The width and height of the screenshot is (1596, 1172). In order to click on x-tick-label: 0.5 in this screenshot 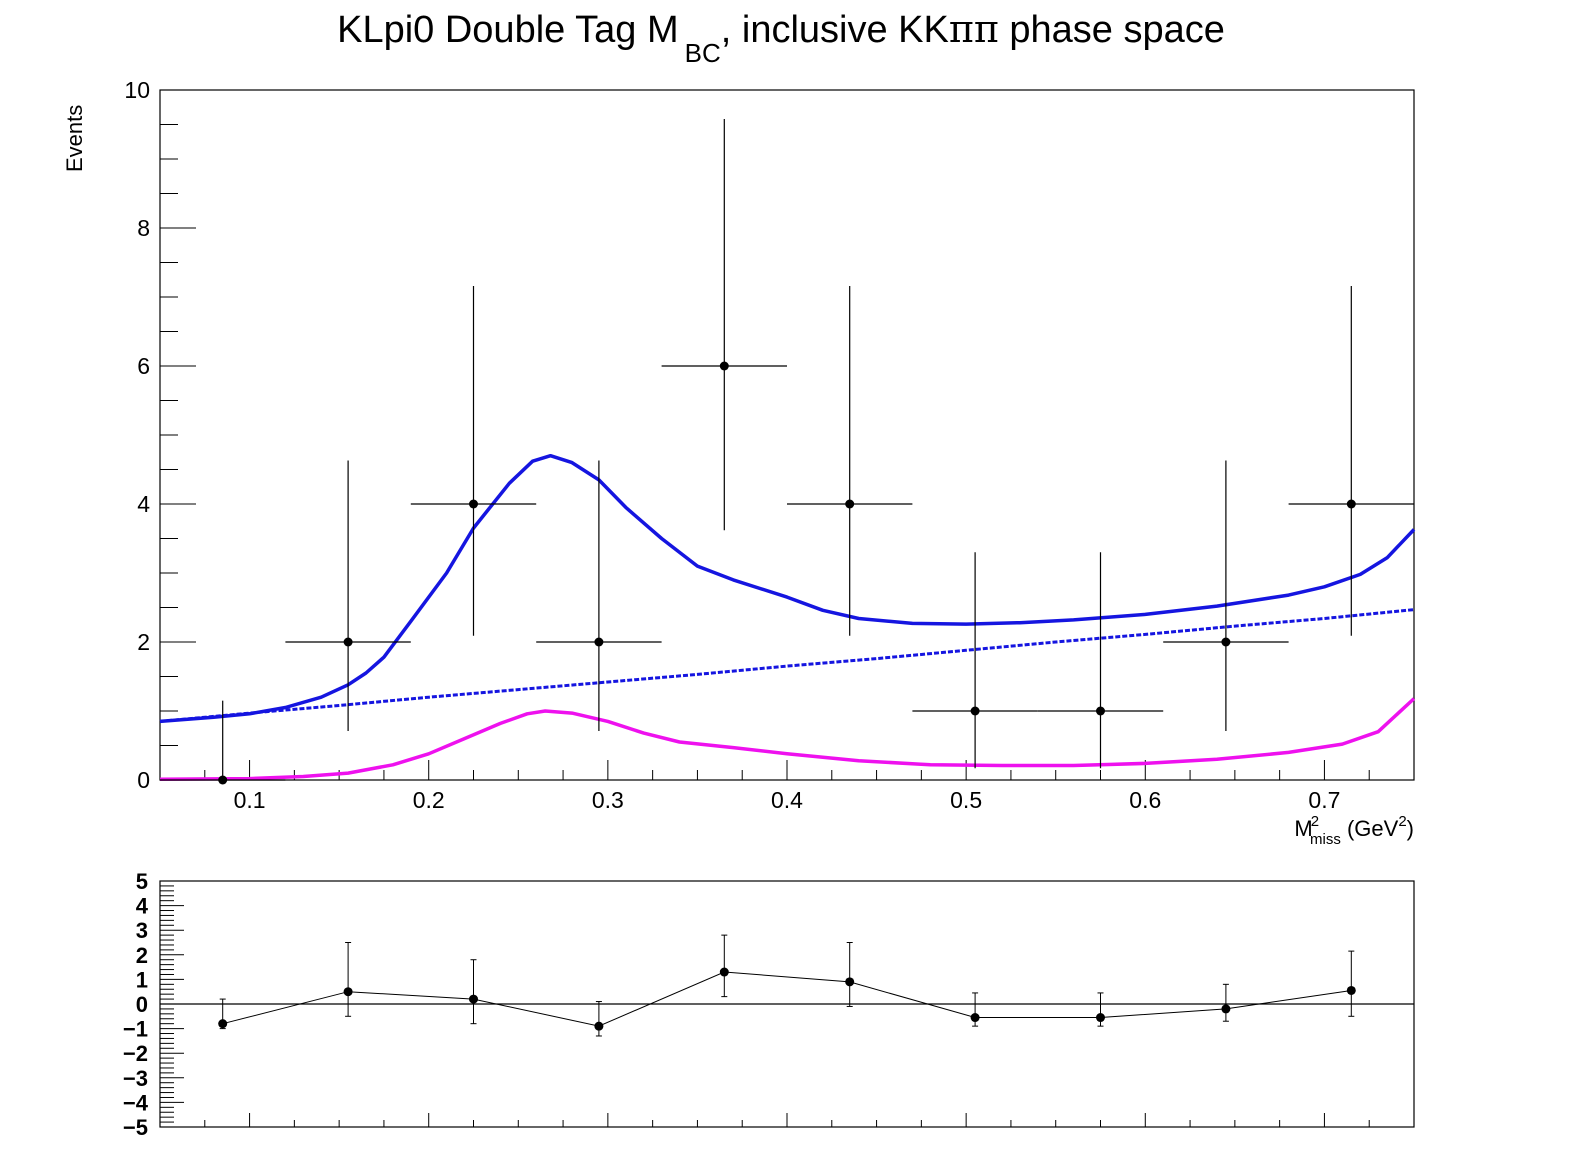, I will do `click(966, 800)`.